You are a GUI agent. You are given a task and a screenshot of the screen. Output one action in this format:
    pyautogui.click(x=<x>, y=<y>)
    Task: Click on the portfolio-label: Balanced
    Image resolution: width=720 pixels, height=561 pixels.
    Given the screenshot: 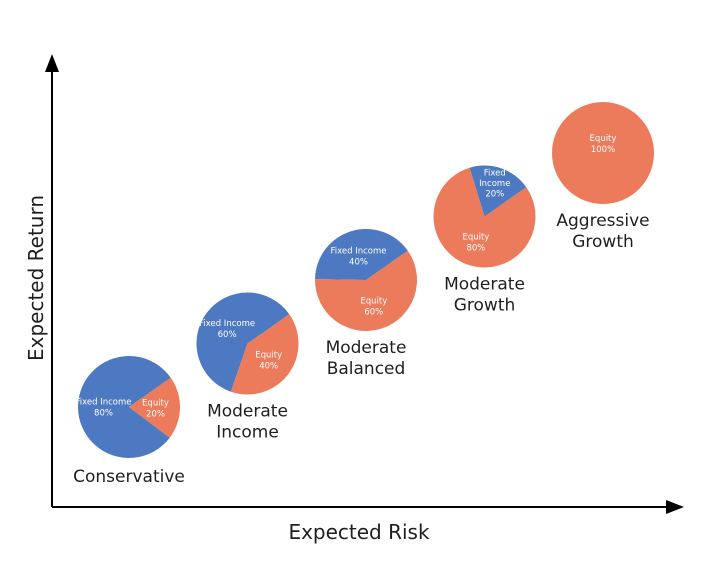 What is the action you would take?
    pyautogui.click(x=366, y=369)
    